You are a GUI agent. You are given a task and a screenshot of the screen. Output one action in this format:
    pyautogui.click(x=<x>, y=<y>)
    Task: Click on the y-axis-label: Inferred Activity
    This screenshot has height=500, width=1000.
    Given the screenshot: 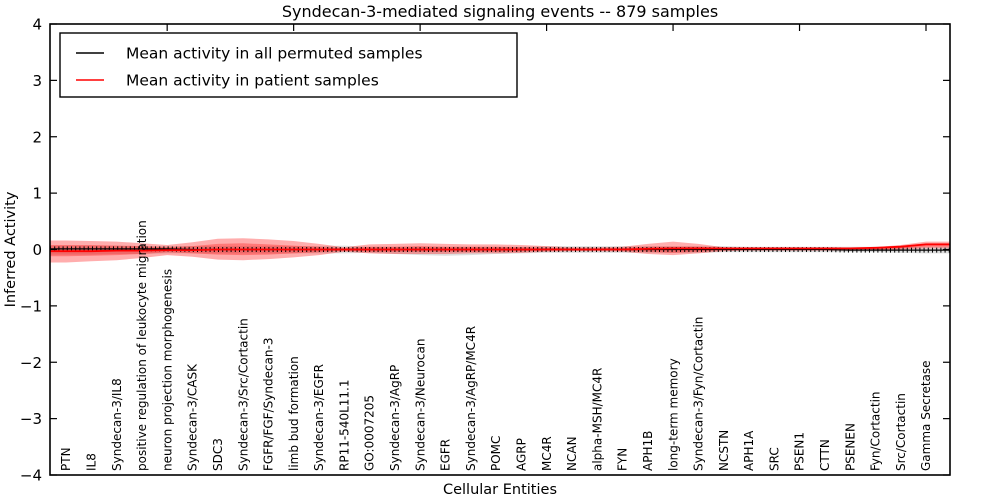 What is the action you would take?
    pyautogui.click(x=11, y=249)
    